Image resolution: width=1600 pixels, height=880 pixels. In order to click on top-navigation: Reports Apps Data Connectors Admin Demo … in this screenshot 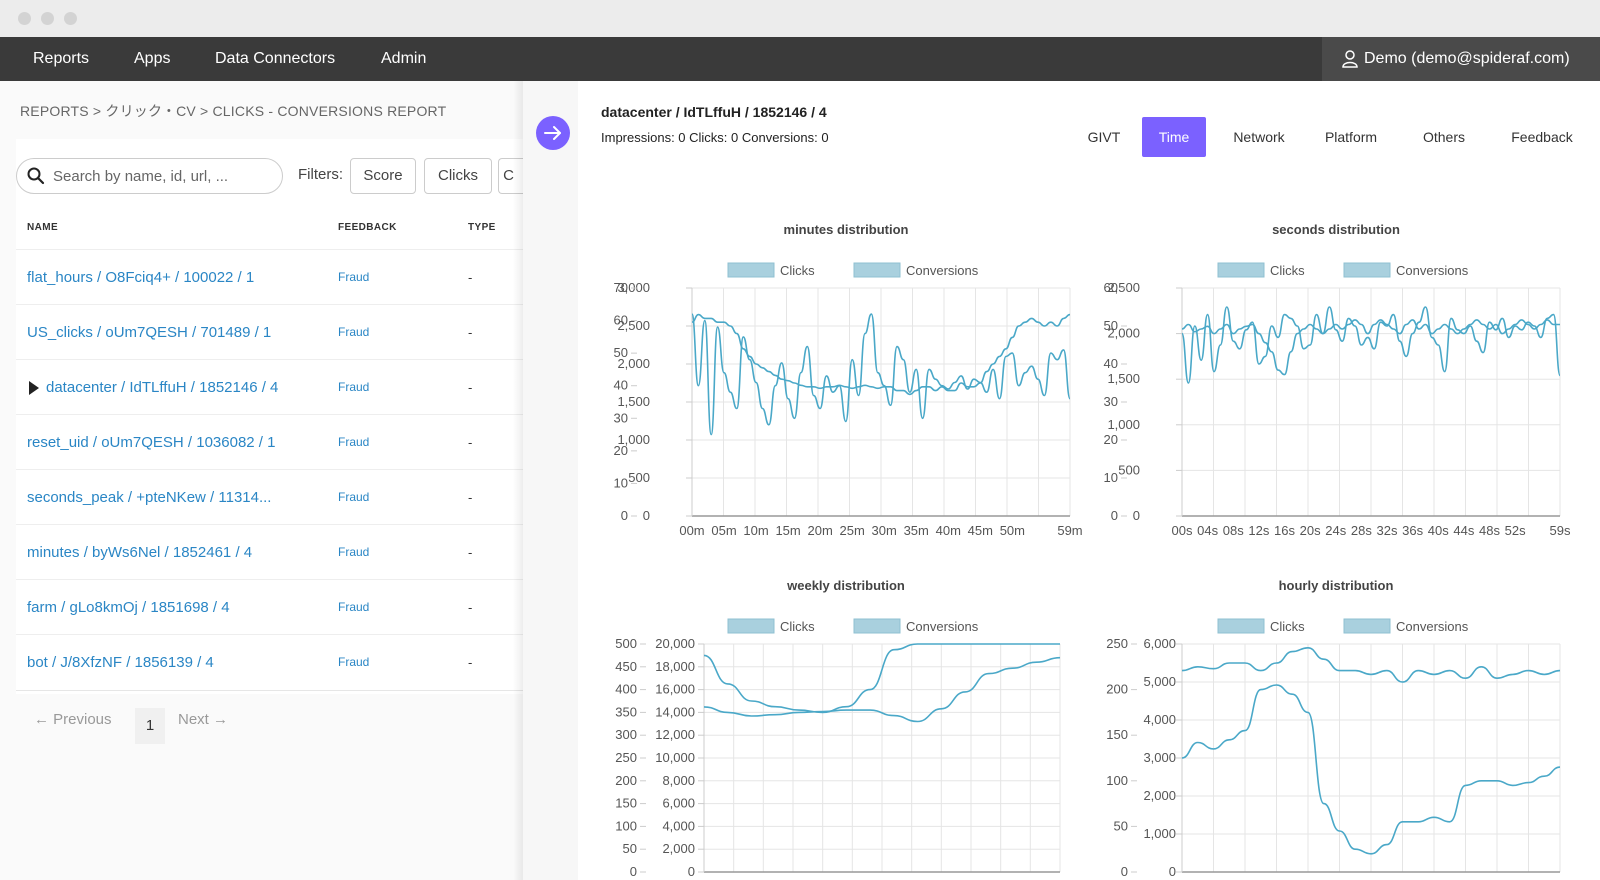, I will do `click(800, 59)`.